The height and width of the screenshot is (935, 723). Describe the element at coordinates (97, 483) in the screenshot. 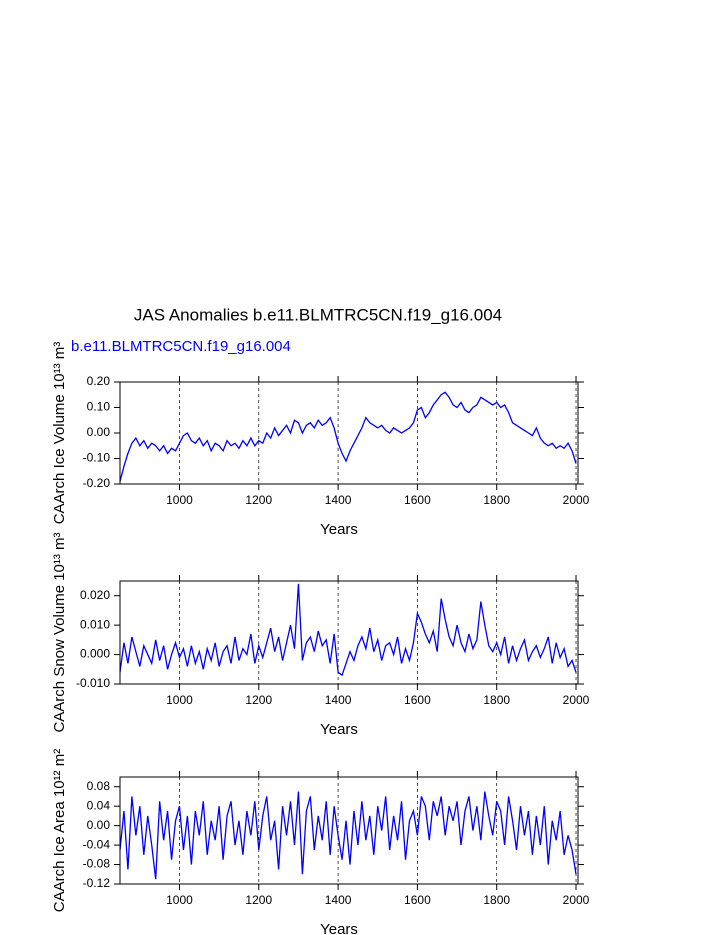

I see `y-tick-label: -0.20` at that location.